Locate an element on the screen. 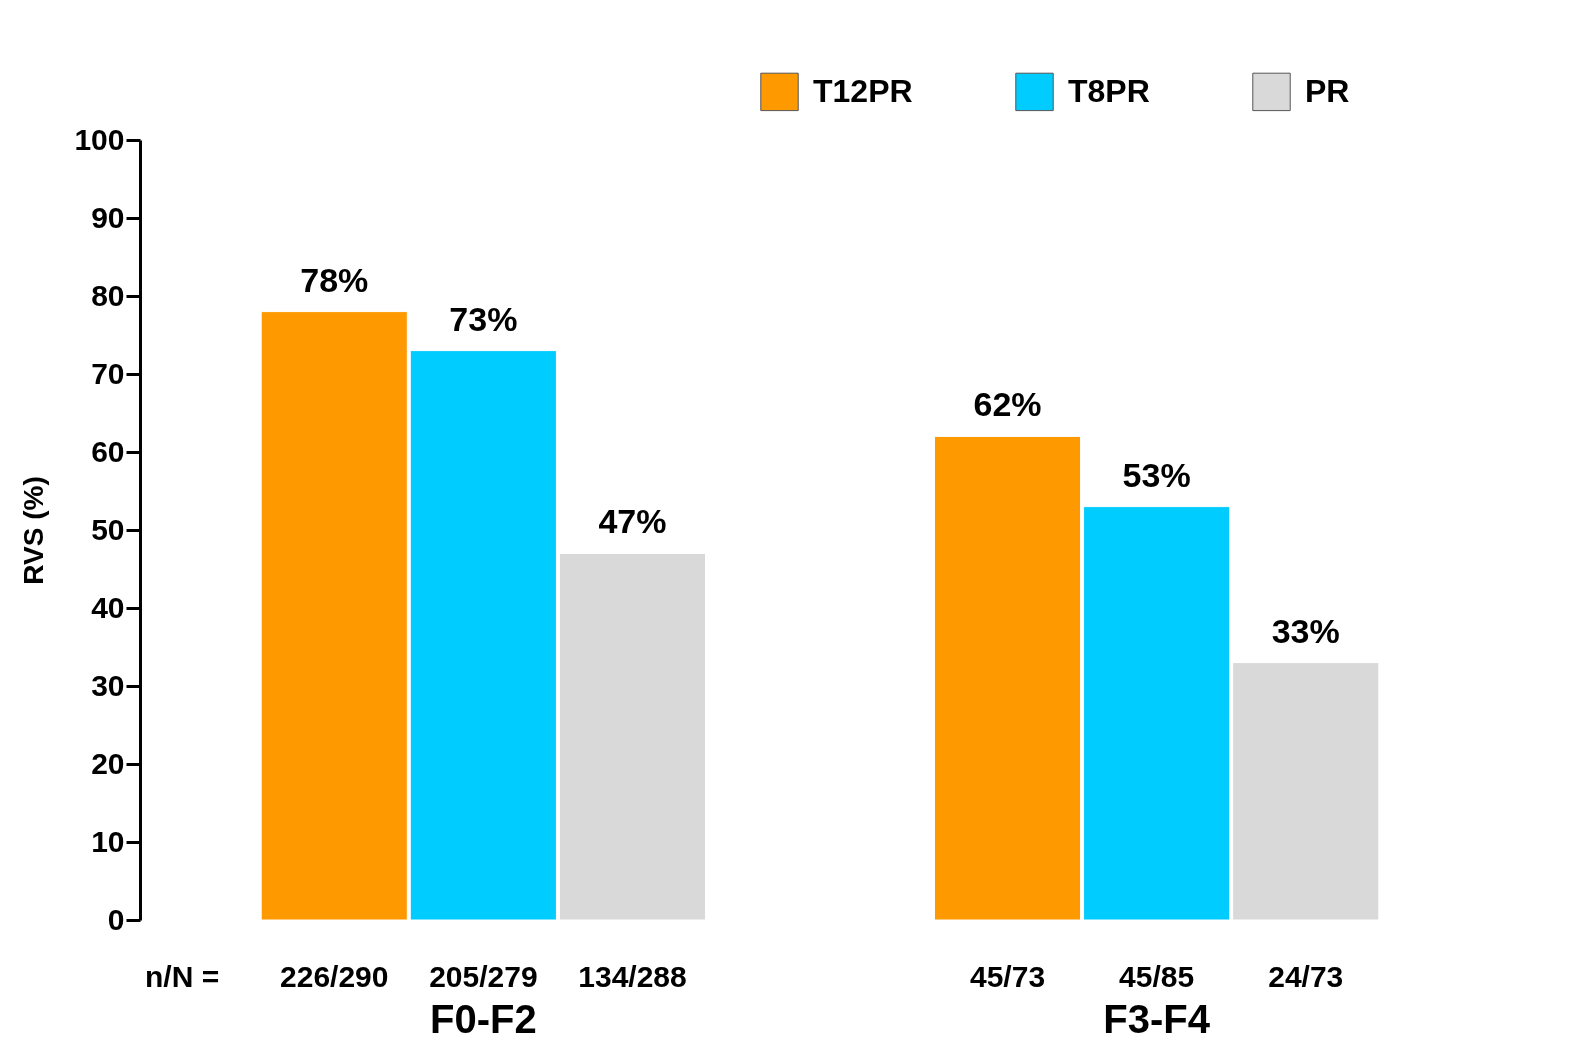 Image resolution: width=1596 pixels, height=1048 pixels. legend-label: T8PR is located at coordinates (1109, 90).